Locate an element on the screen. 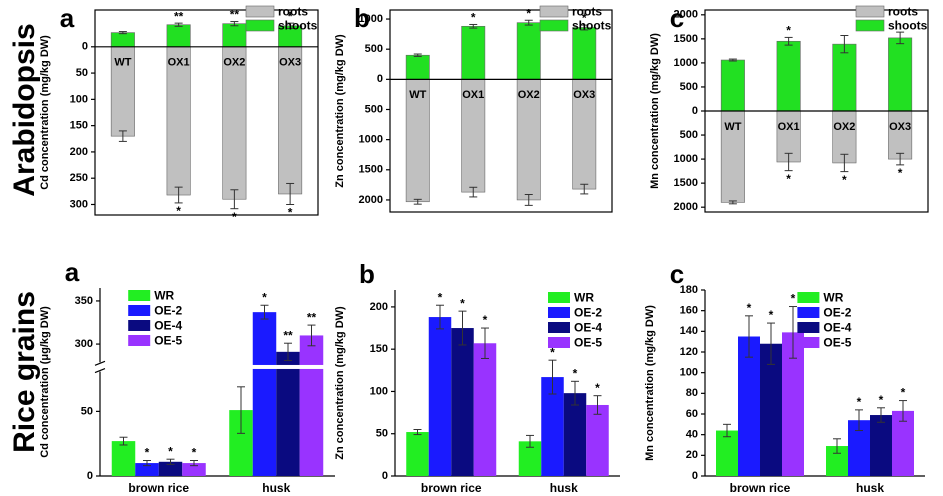 The width and height of the screenshot is (943, 496). x-tick-label: OX3 is located at coordinates (290, 63).